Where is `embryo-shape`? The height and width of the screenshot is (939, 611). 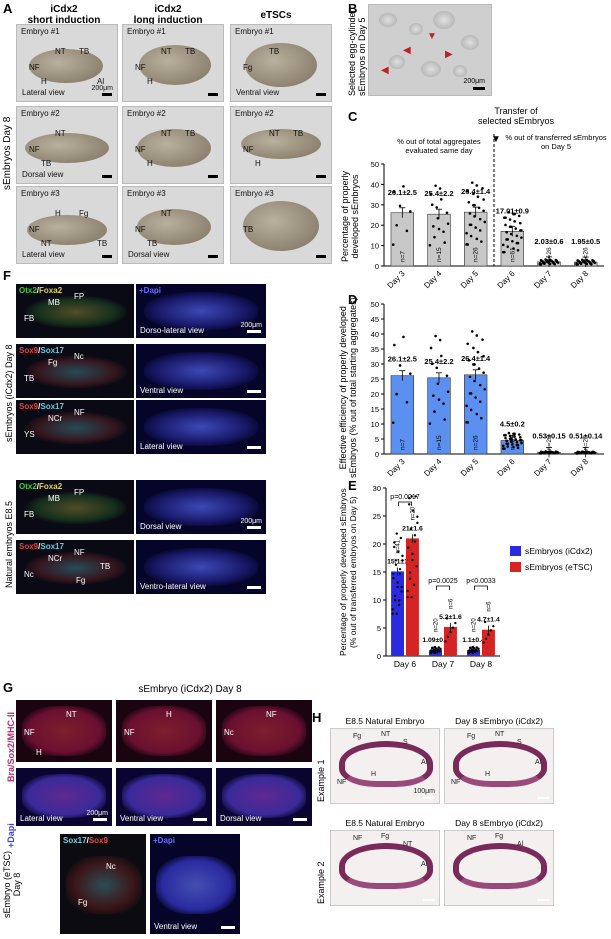
embryo-shape is located at coordinates (281, 144).